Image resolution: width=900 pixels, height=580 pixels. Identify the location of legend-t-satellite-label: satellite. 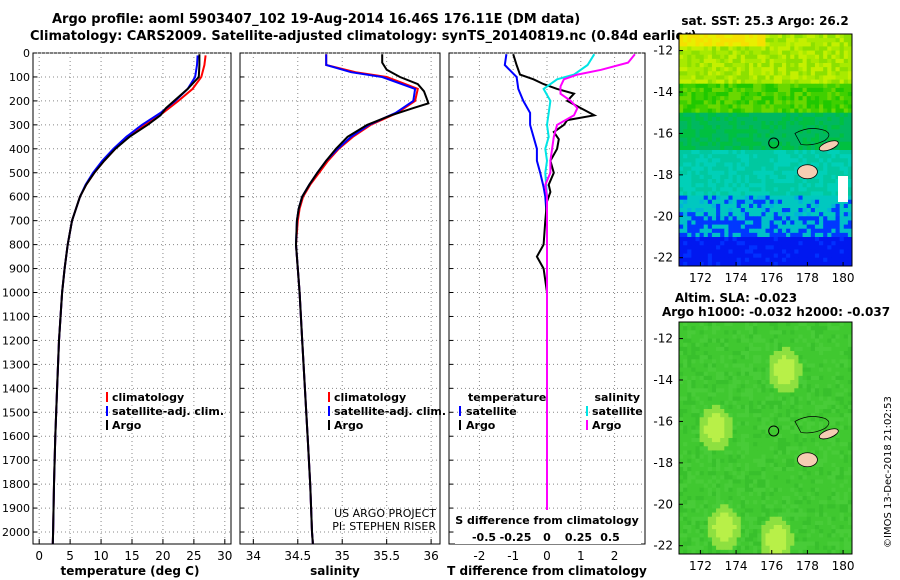
(491, 411).